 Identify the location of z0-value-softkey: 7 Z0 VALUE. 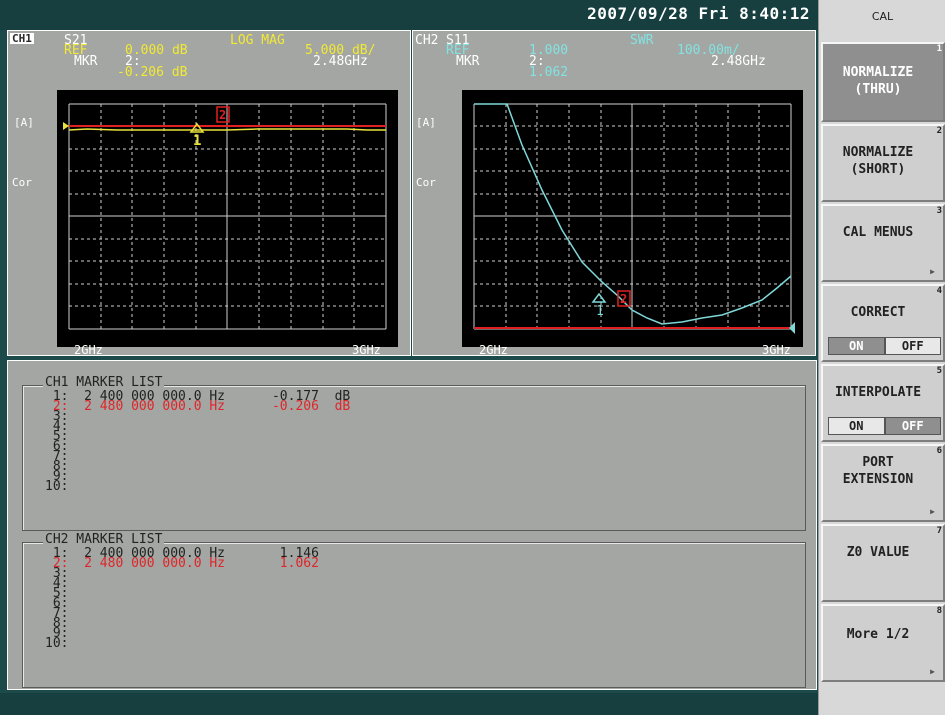
(883, 563).